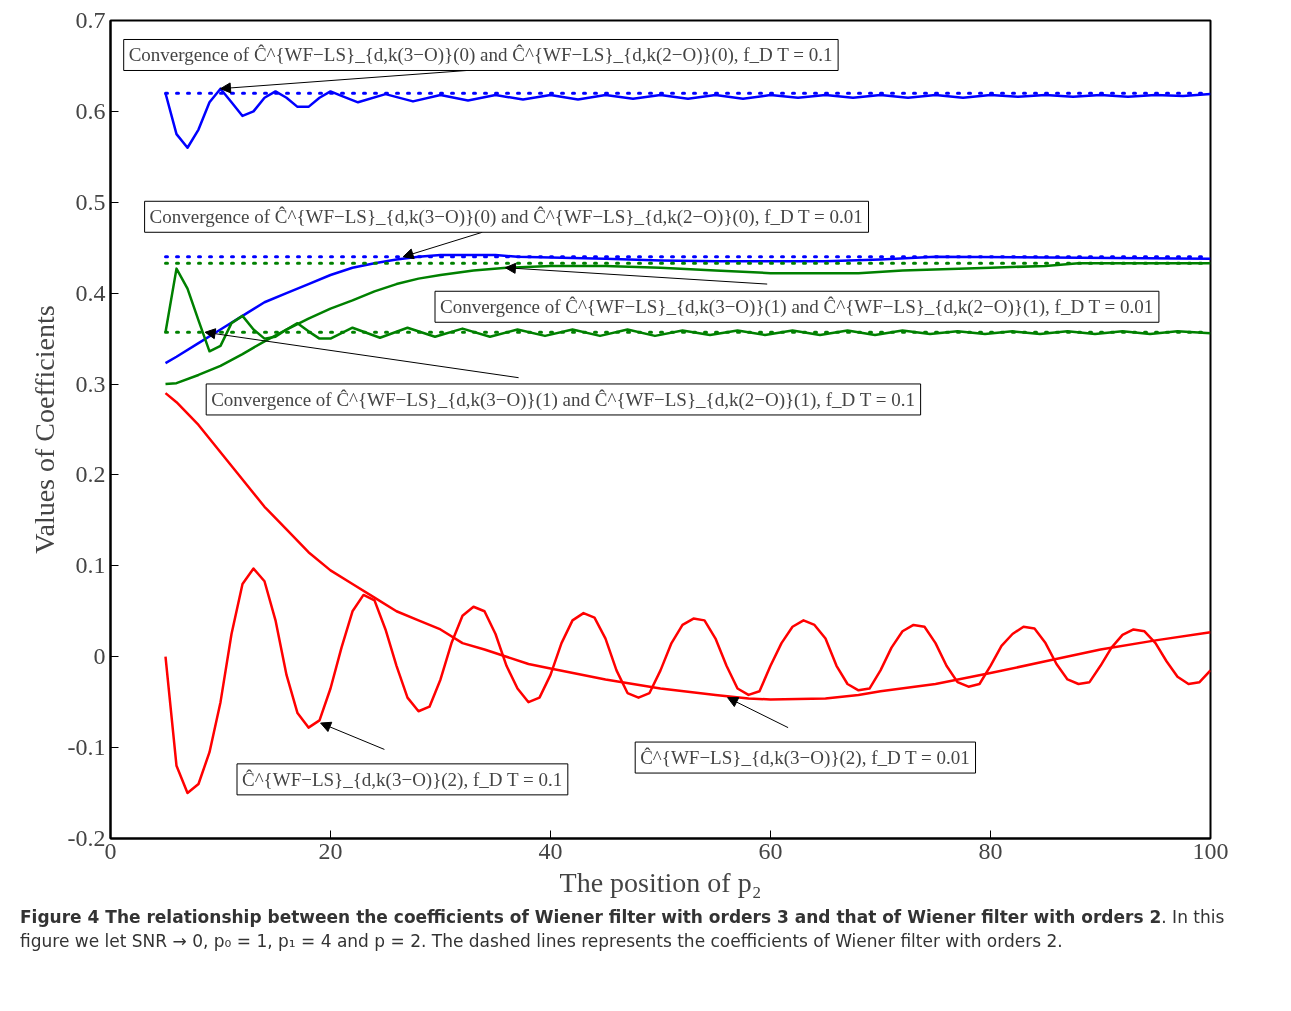  I want to click on y-tick-label: -0.1, so click(86, 747).